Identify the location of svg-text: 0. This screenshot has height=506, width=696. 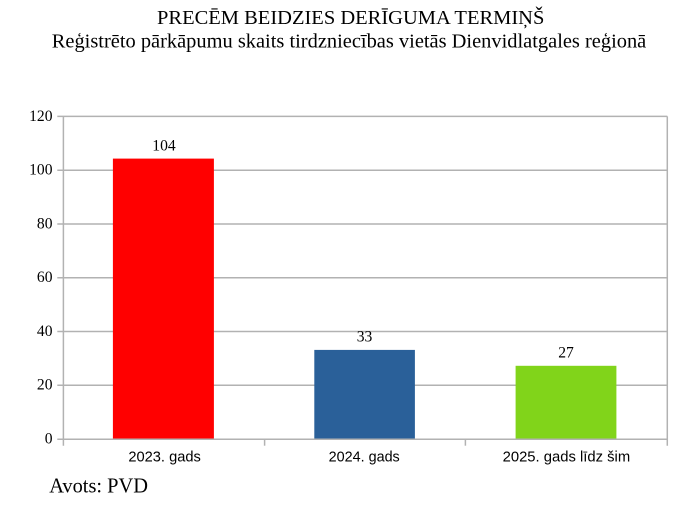
(49, 439).